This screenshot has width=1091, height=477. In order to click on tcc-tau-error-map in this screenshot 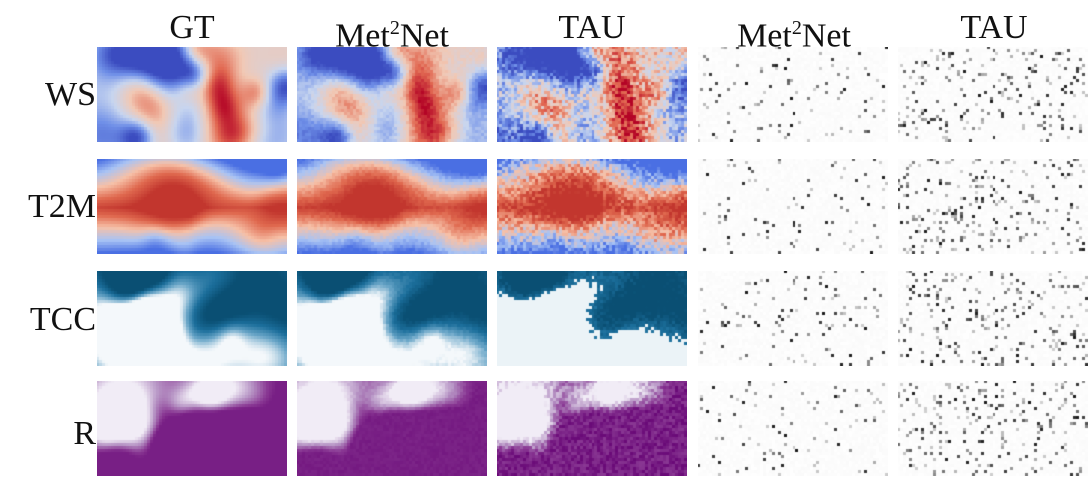, I will do `click(993, 318)`.